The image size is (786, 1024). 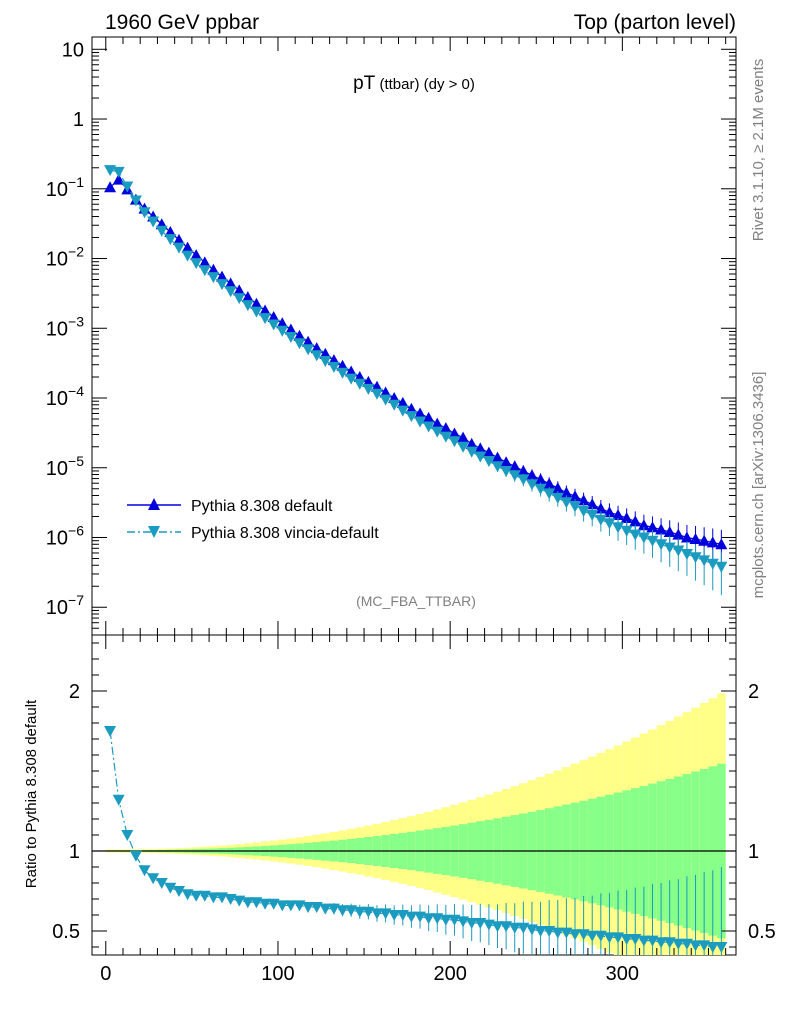 What do you see at coordinates (253, 533) in the screenshot?
I see `legend-item-vincia: Pythia 8.308 vincia-default` at bounding box center [253, 533].